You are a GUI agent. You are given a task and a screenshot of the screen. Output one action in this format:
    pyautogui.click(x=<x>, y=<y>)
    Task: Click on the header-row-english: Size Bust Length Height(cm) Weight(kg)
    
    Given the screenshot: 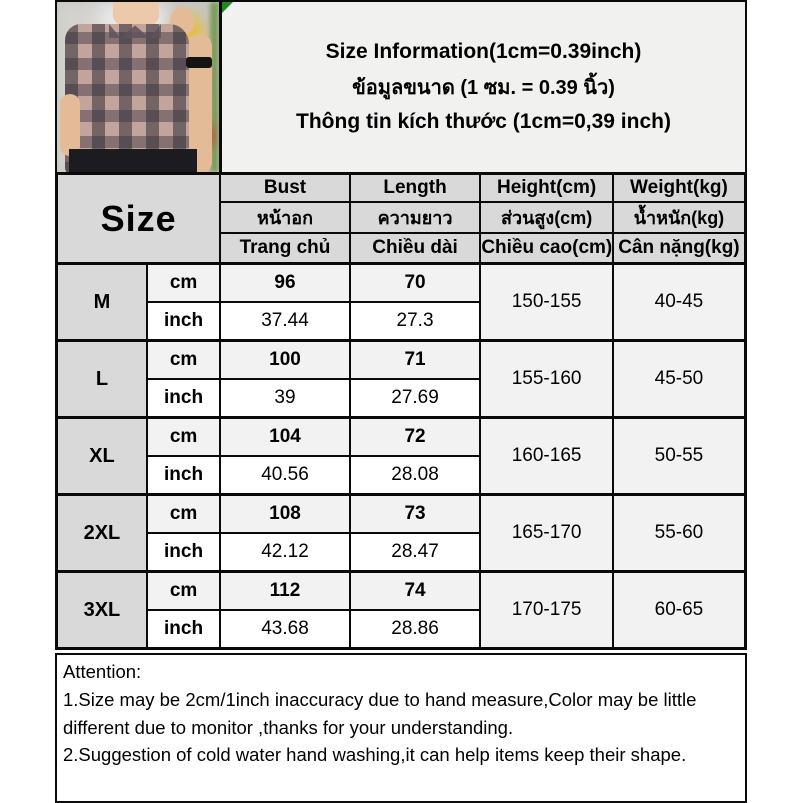 What is the action you would take?
    pyautogui.click(x=401, y=218)
    